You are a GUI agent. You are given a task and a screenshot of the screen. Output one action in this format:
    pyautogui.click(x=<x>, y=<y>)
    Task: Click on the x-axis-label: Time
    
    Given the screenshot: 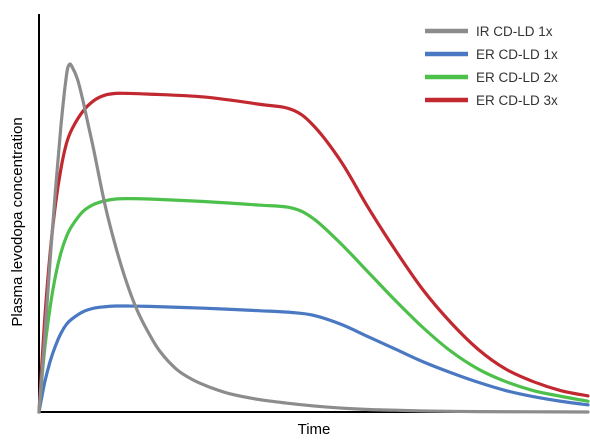 What is the action you would take?
    pyautogui.click(x=314, y=429)
    